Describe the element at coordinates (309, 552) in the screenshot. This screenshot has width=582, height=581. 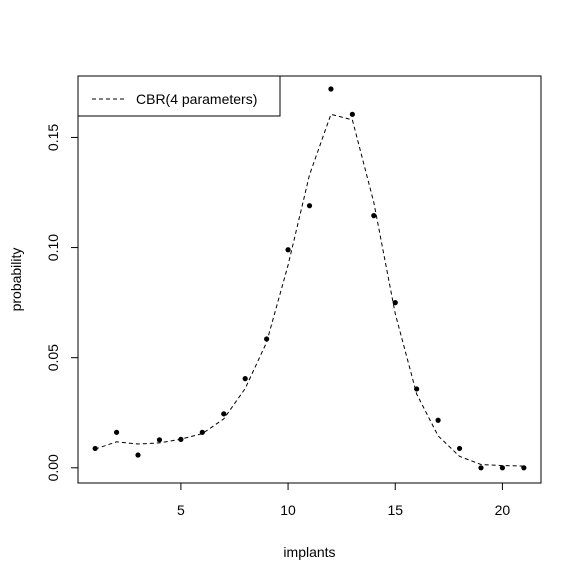
I see `x-axis-title: implants` at that location.